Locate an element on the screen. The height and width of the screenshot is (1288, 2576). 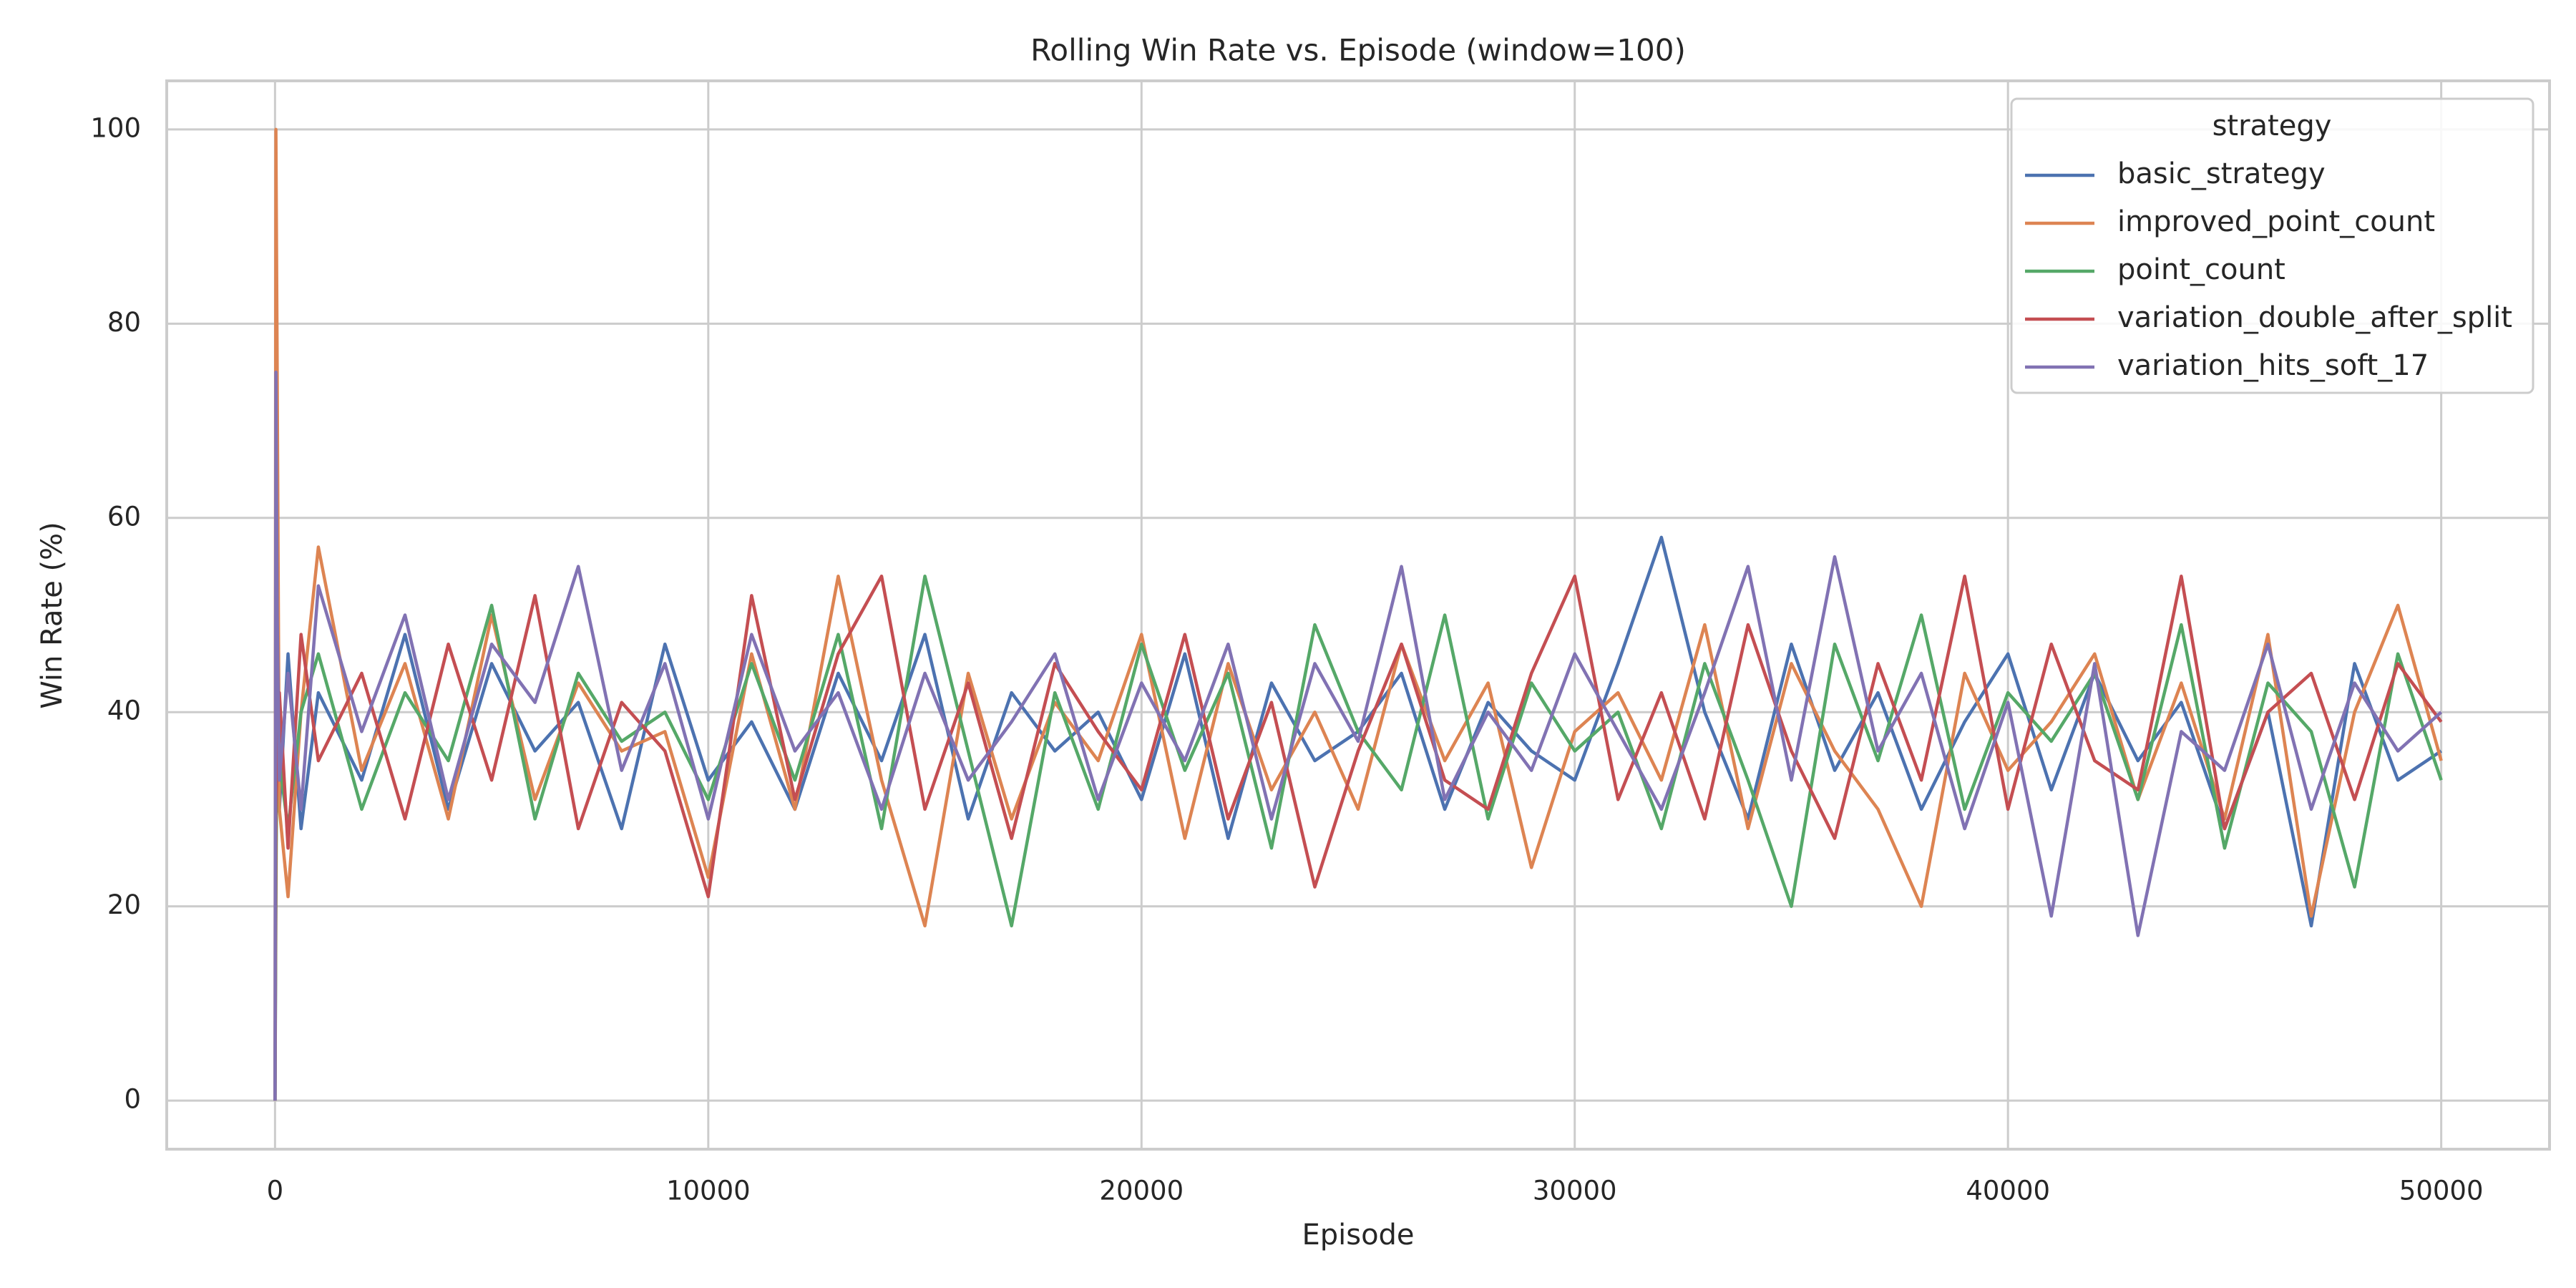
x-tick-label: 50000 is located at coordinates (2441, 1191).